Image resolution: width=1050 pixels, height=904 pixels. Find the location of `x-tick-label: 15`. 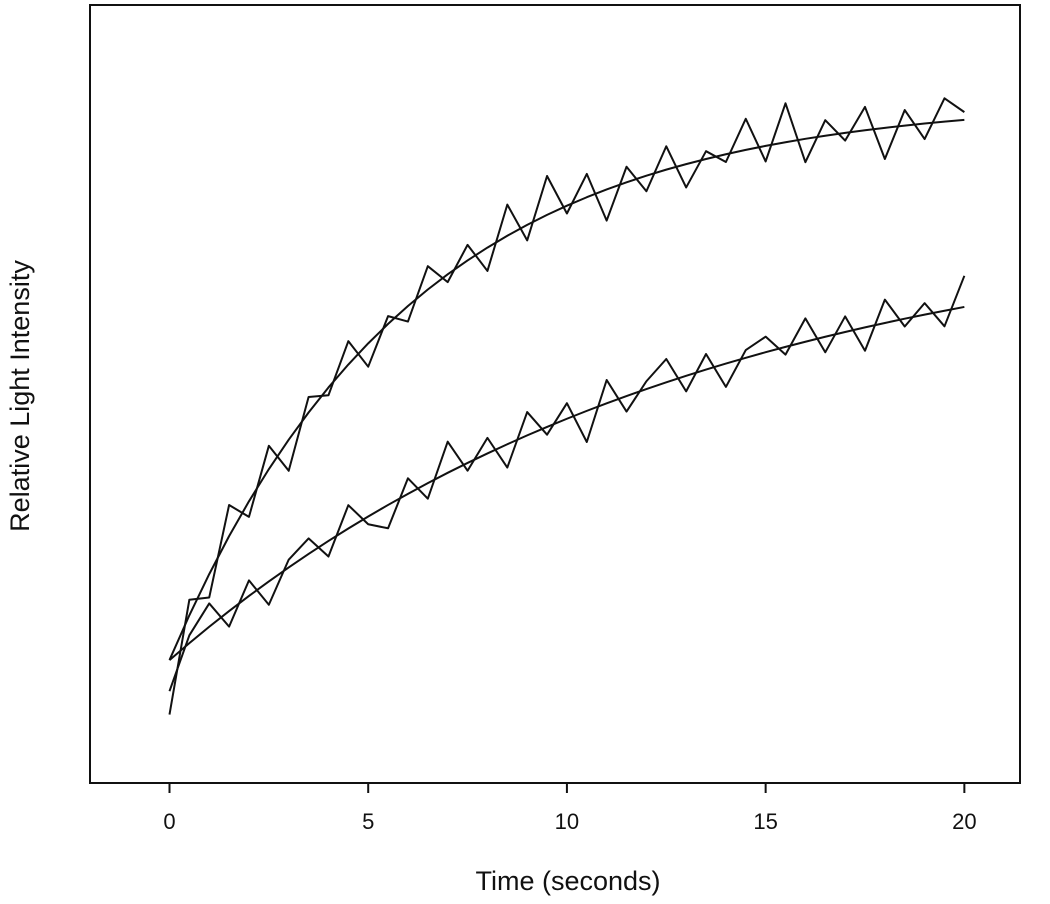

x-tick-label: 15 is located at coordinates (765, 821).